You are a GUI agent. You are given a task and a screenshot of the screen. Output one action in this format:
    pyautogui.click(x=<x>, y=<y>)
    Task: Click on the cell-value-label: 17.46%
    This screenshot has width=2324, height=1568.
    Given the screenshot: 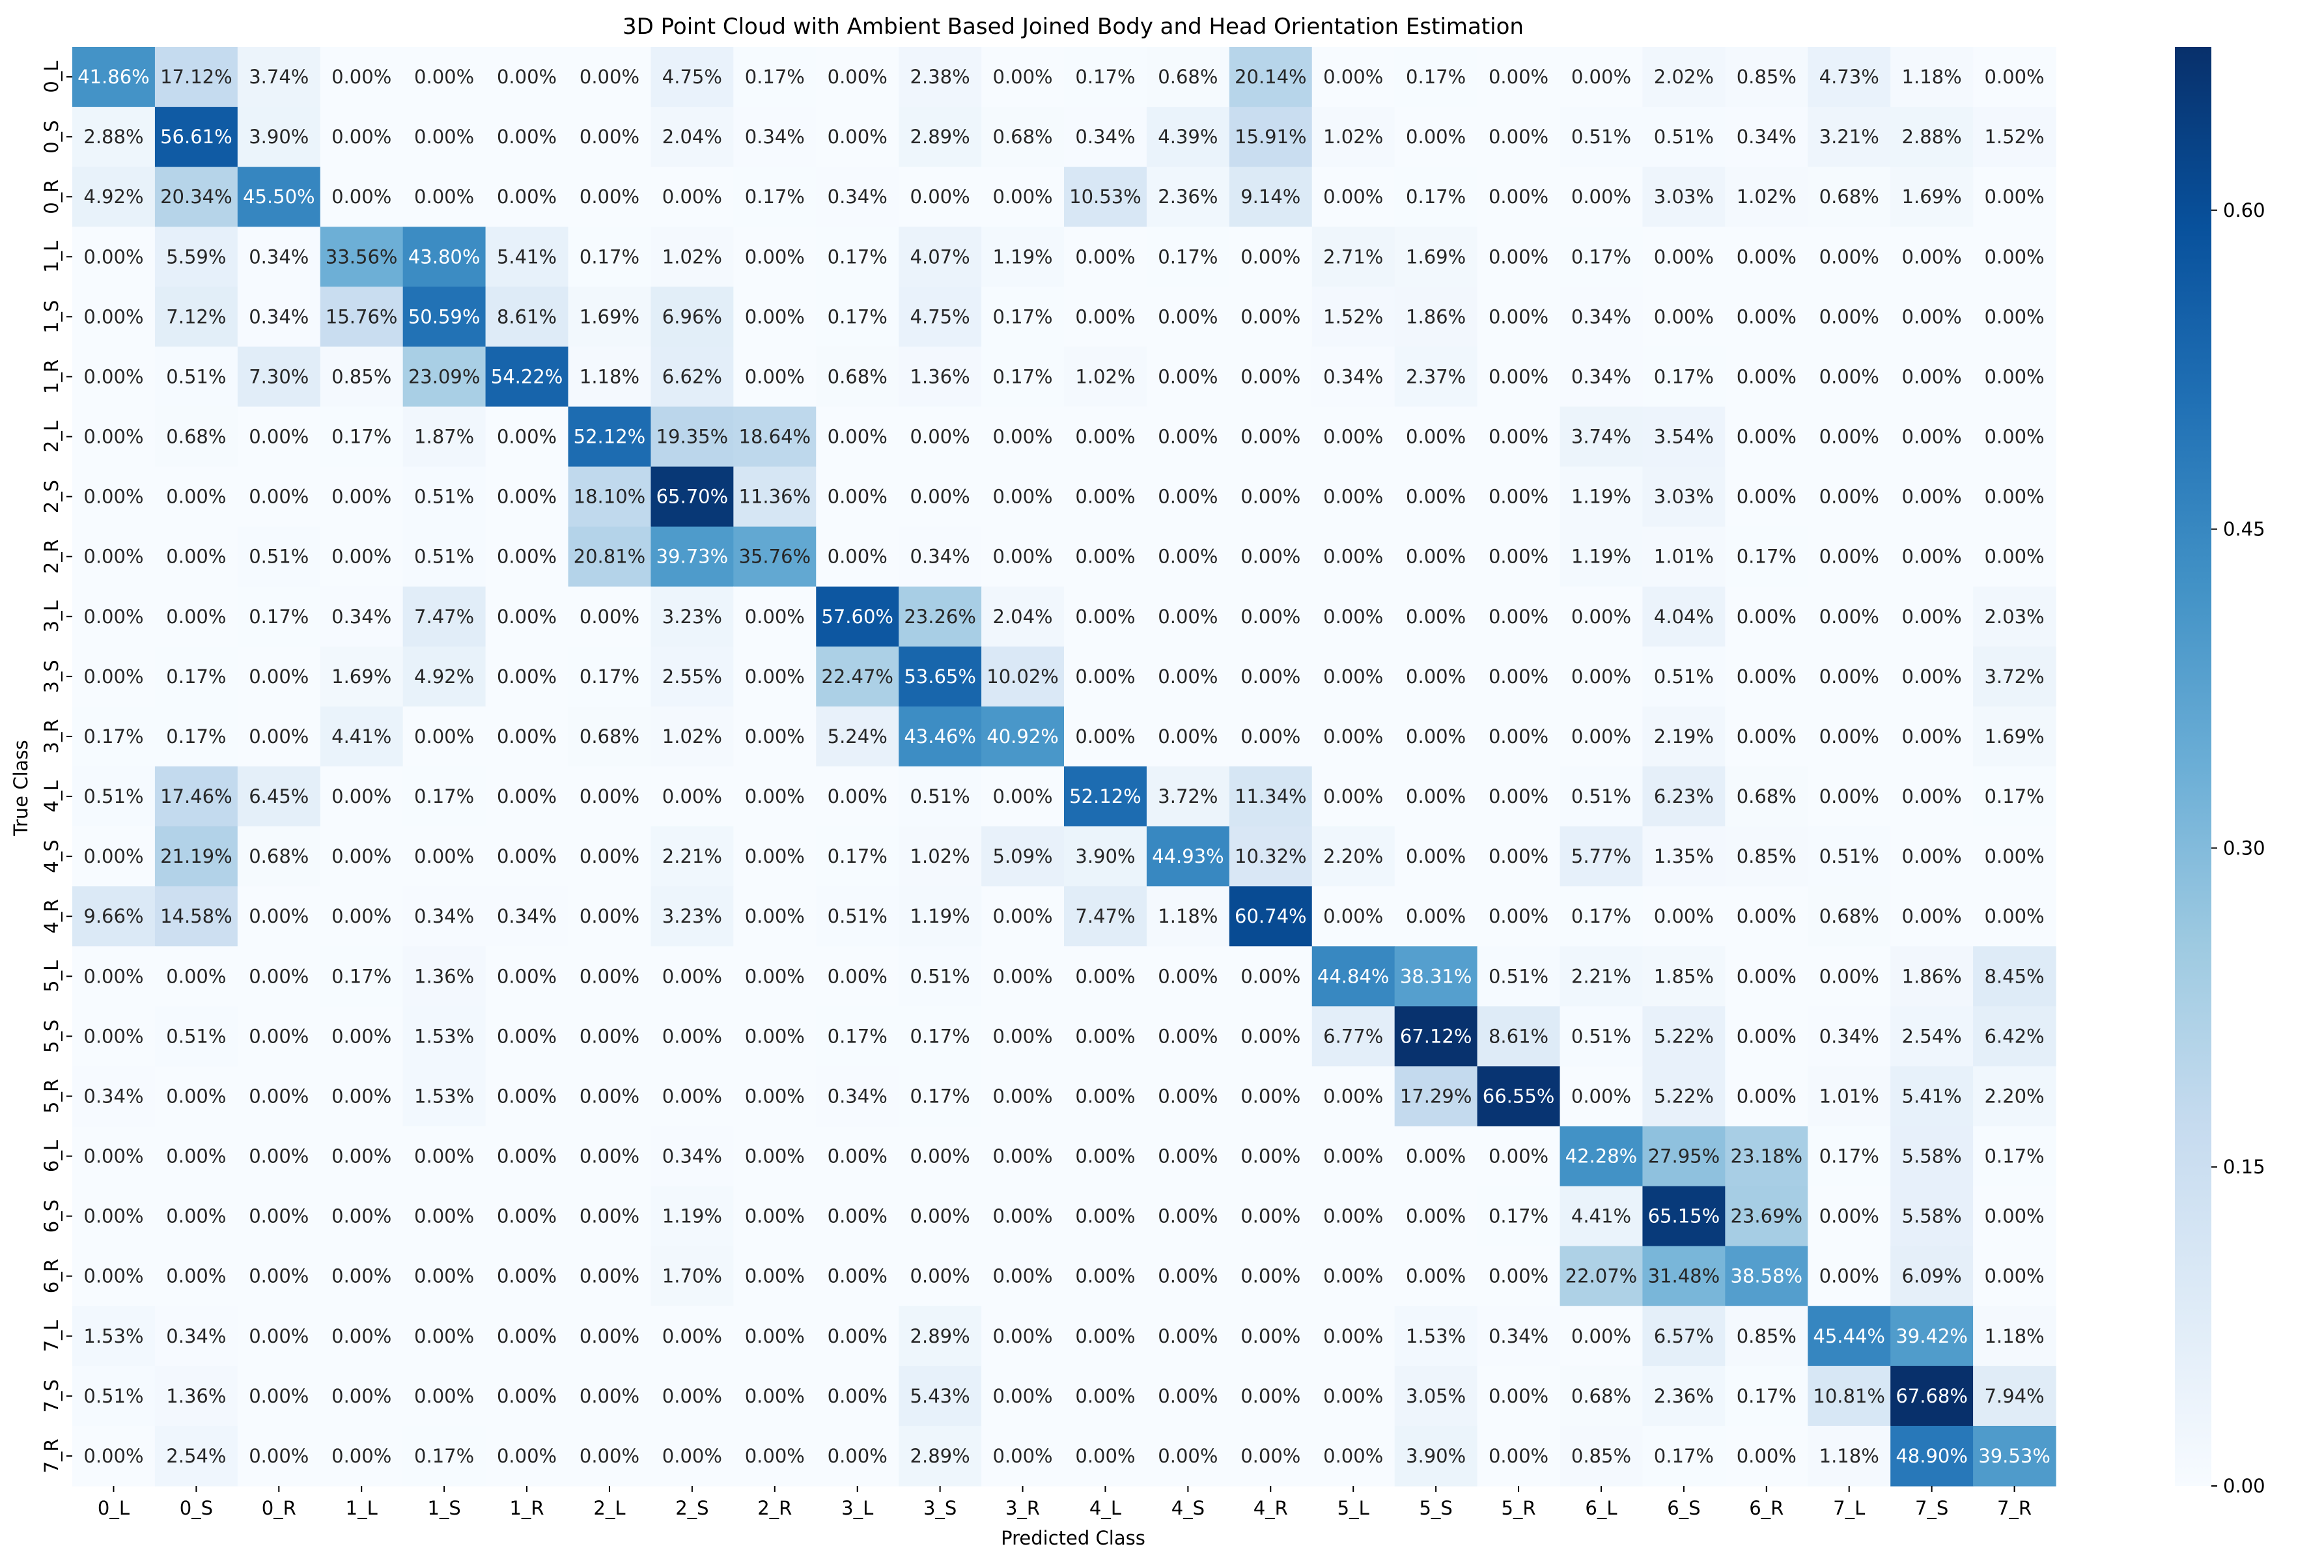 What is the action you would take?
    pyautogui.click(x=196, y=796)
    